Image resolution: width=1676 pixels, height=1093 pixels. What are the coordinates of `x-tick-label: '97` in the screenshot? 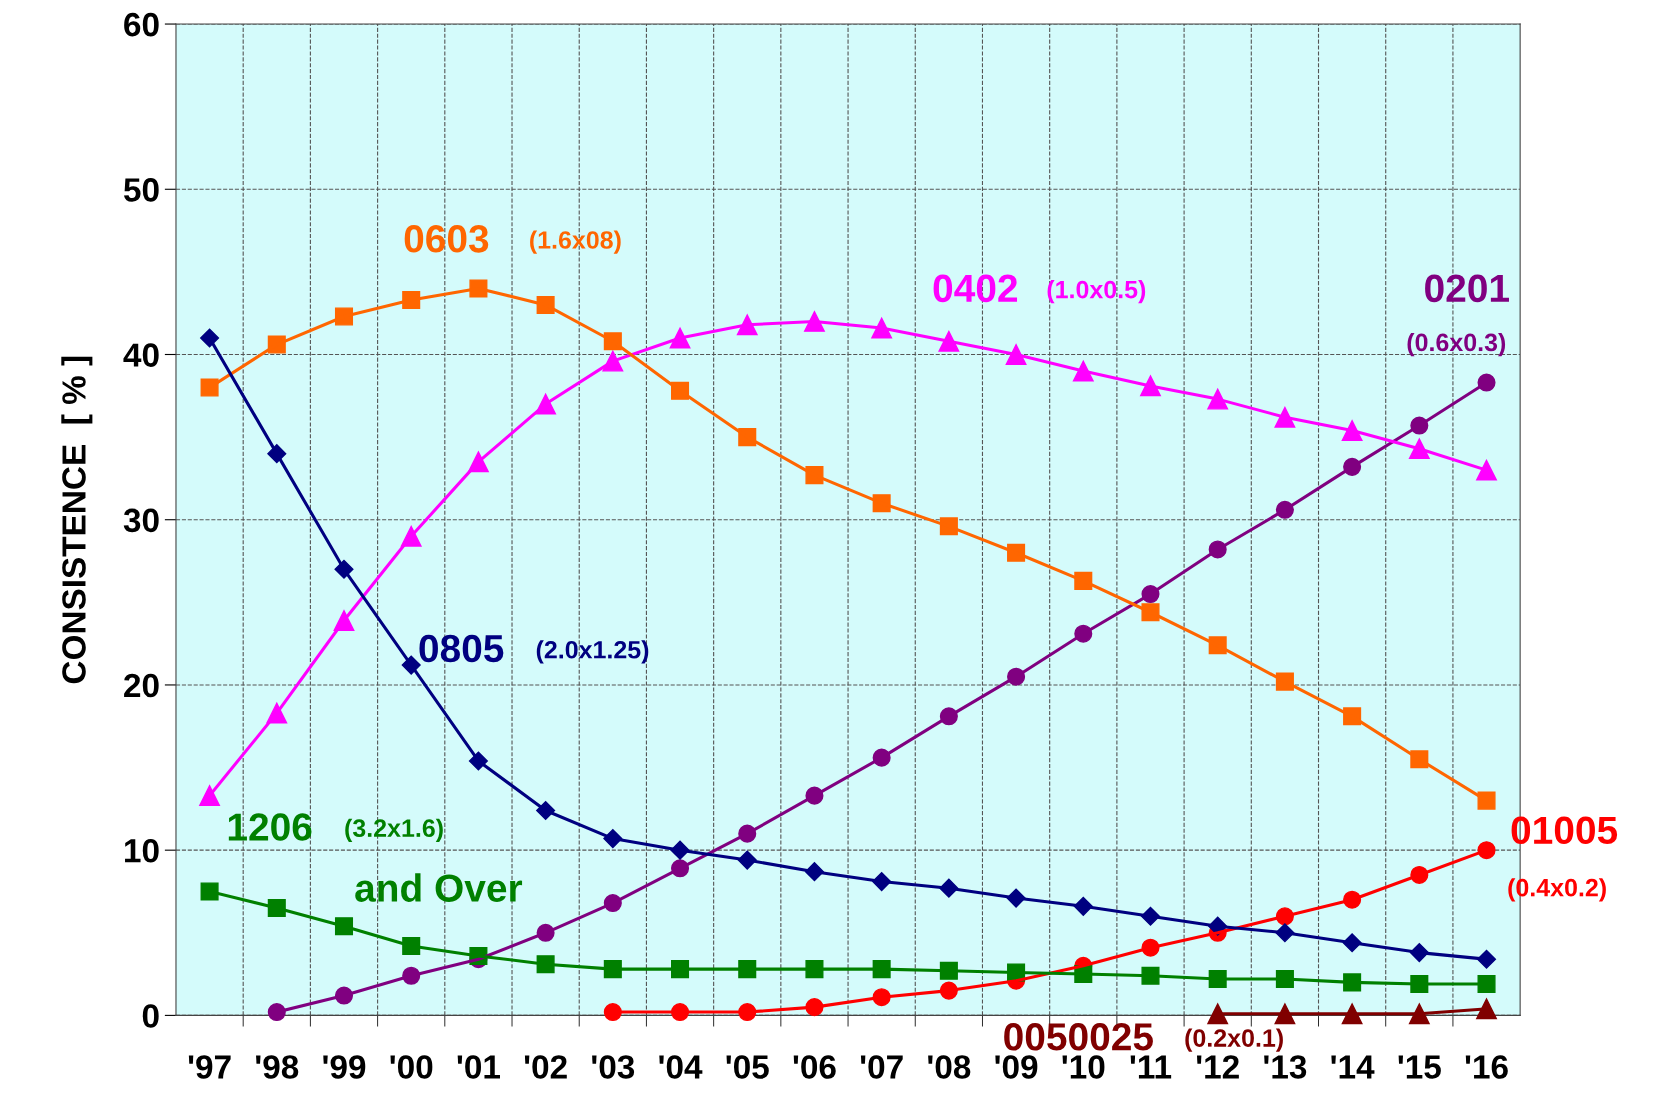 It's located at (209, 1067).